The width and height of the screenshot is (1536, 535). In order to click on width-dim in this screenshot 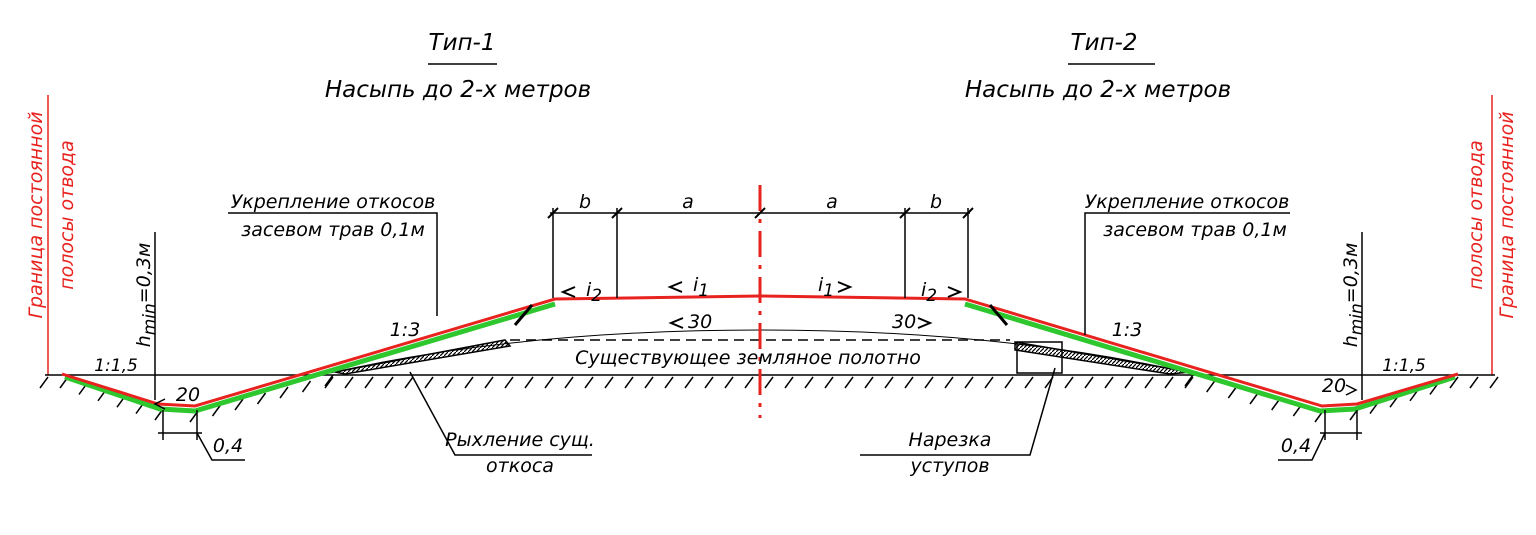, I will do `click(760, 425)`.